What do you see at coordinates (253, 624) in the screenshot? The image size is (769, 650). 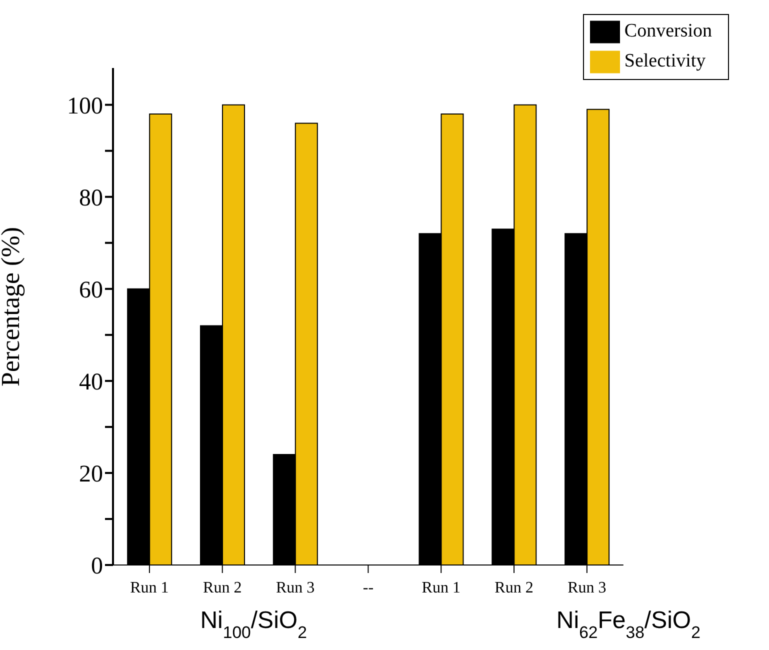 I see `text: Ni$_{100}$/SiO$_{2}$` at bounding box center [253, 624].